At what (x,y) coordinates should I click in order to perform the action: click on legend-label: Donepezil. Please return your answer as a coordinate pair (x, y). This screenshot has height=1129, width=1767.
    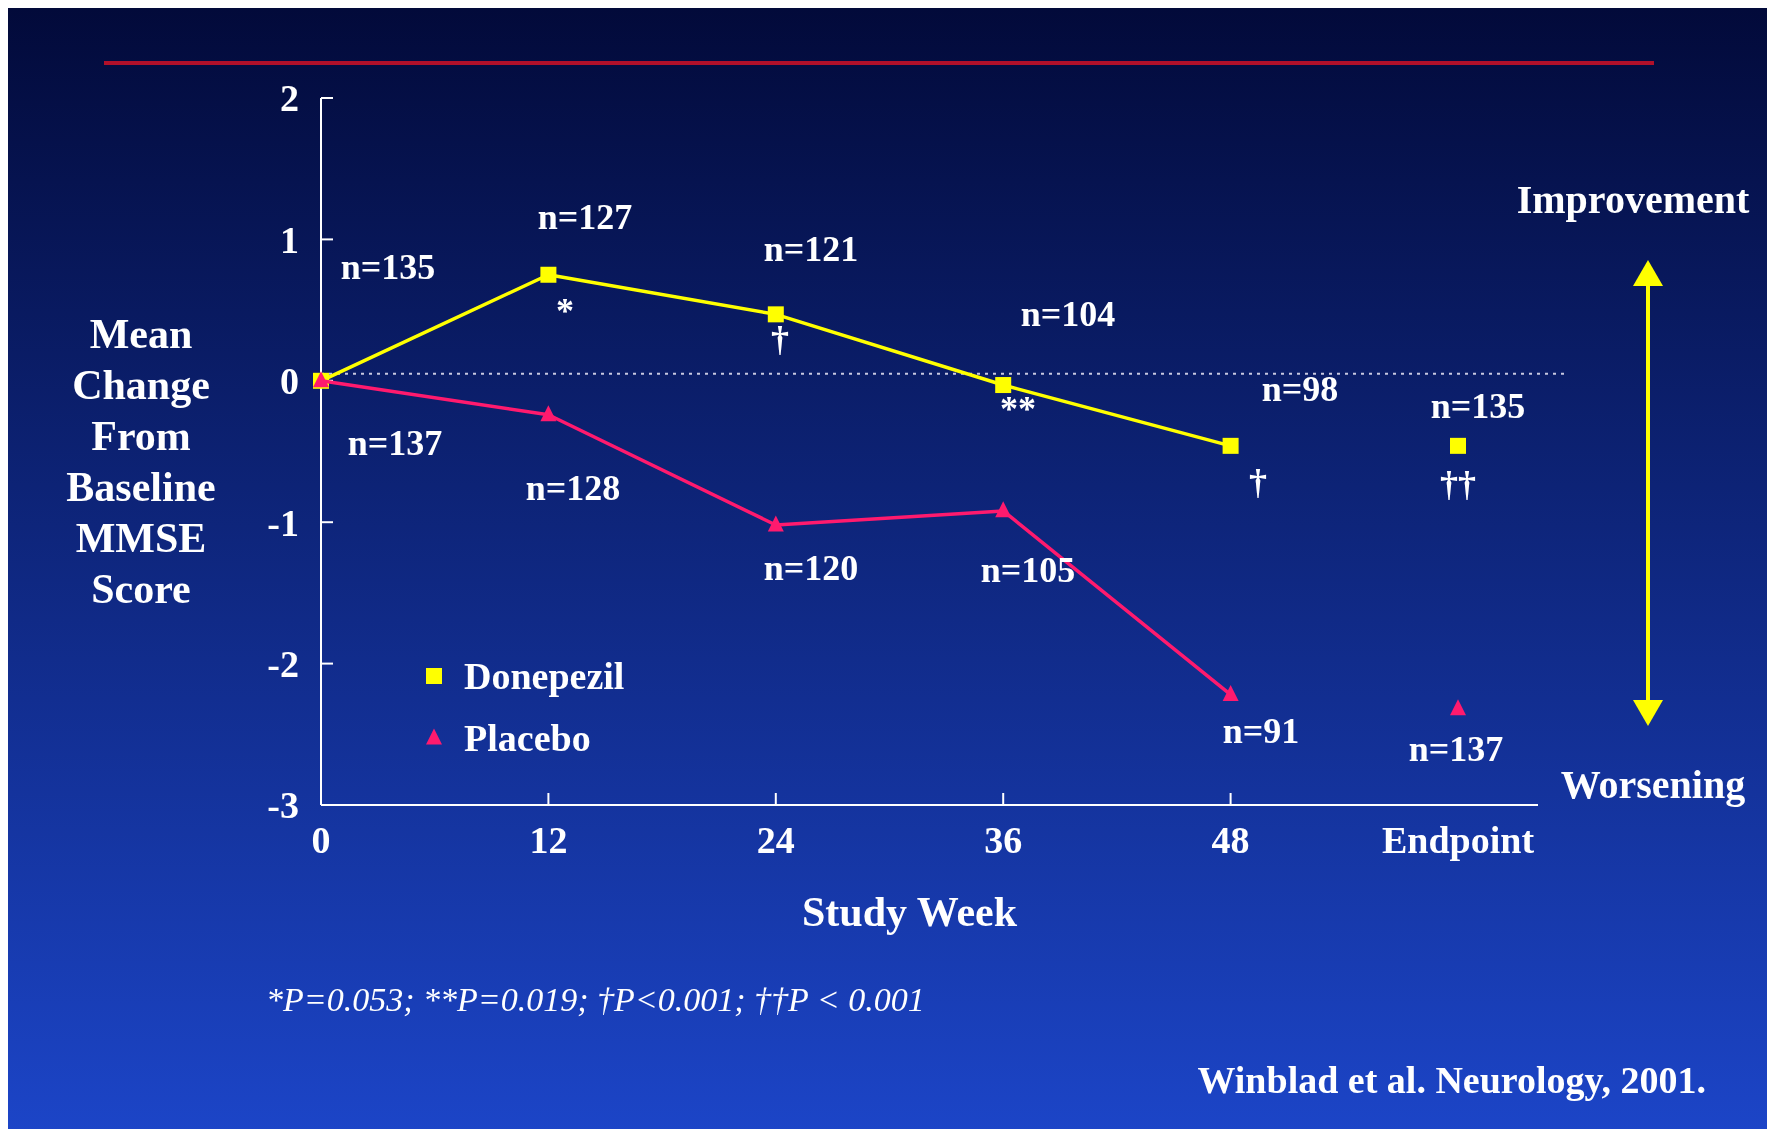
    Looking at the image, I should click on (544, 676).